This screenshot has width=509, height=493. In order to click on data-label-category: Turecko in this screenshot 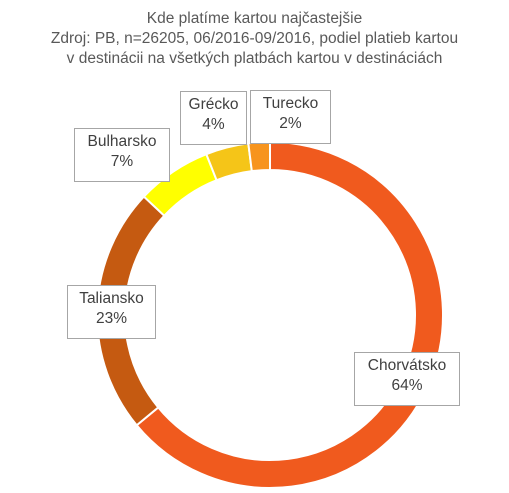, I will do `click(290, 103)`.